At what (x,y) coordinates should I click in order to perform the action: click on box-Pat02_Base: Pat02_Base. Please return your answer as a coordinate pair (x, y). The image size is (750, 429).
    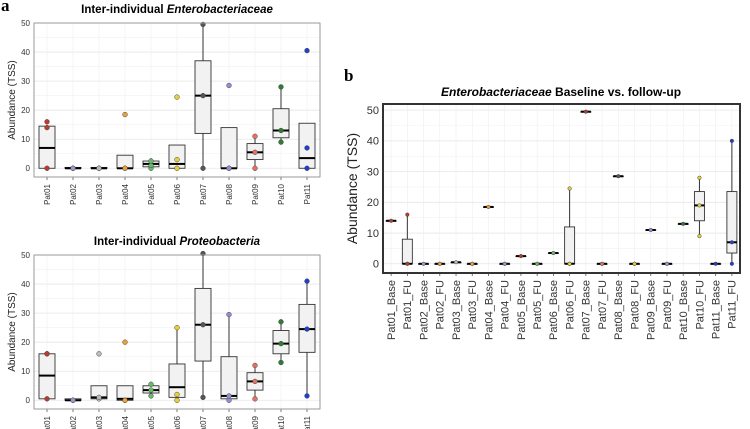
    Looking at the image, I should click on (424, 300).